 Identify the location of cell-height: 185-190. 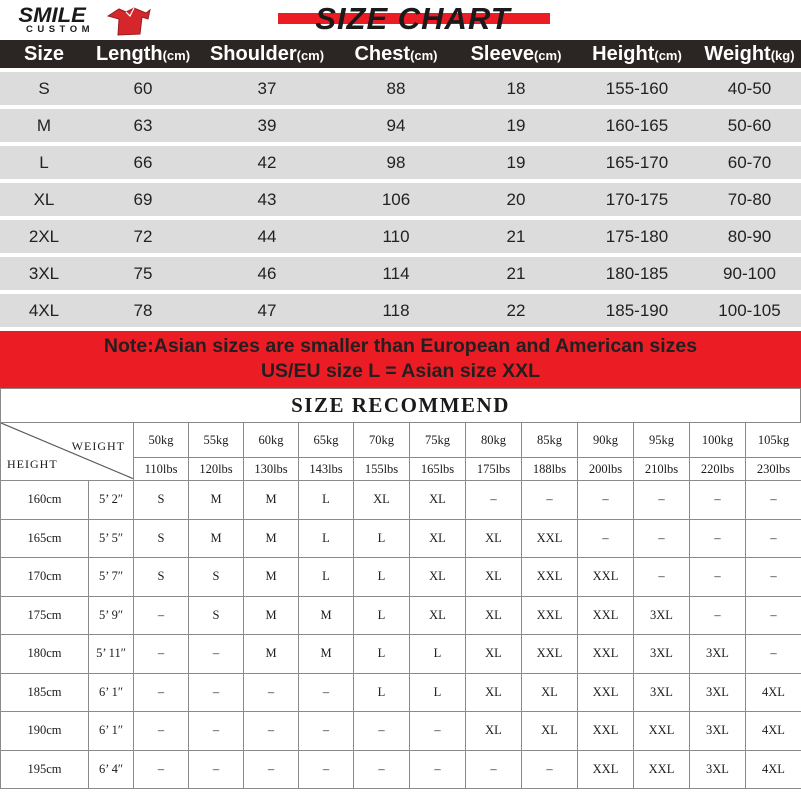
(637, 310).